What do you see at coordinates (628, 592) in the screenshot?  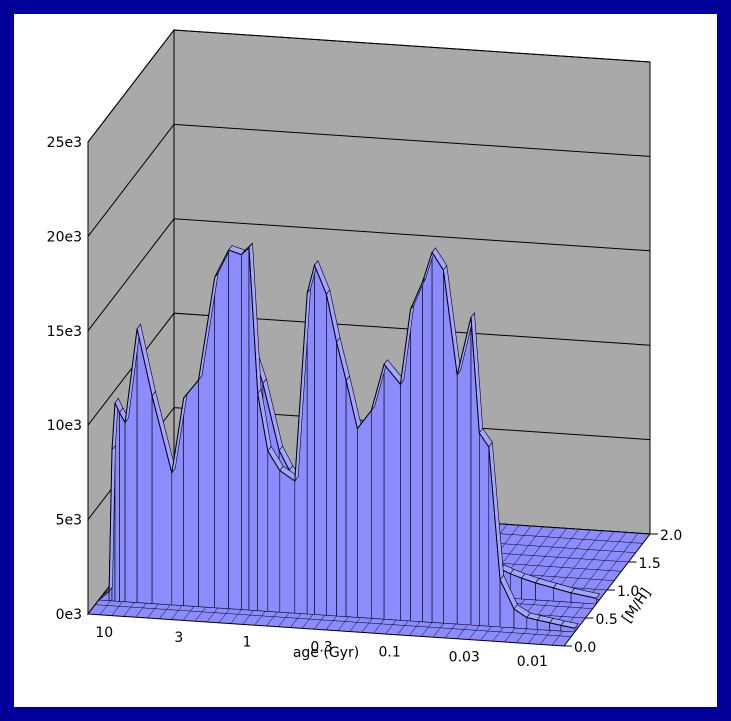 I see `y-tick-label: 1.0` at bounding box center [628, 592].